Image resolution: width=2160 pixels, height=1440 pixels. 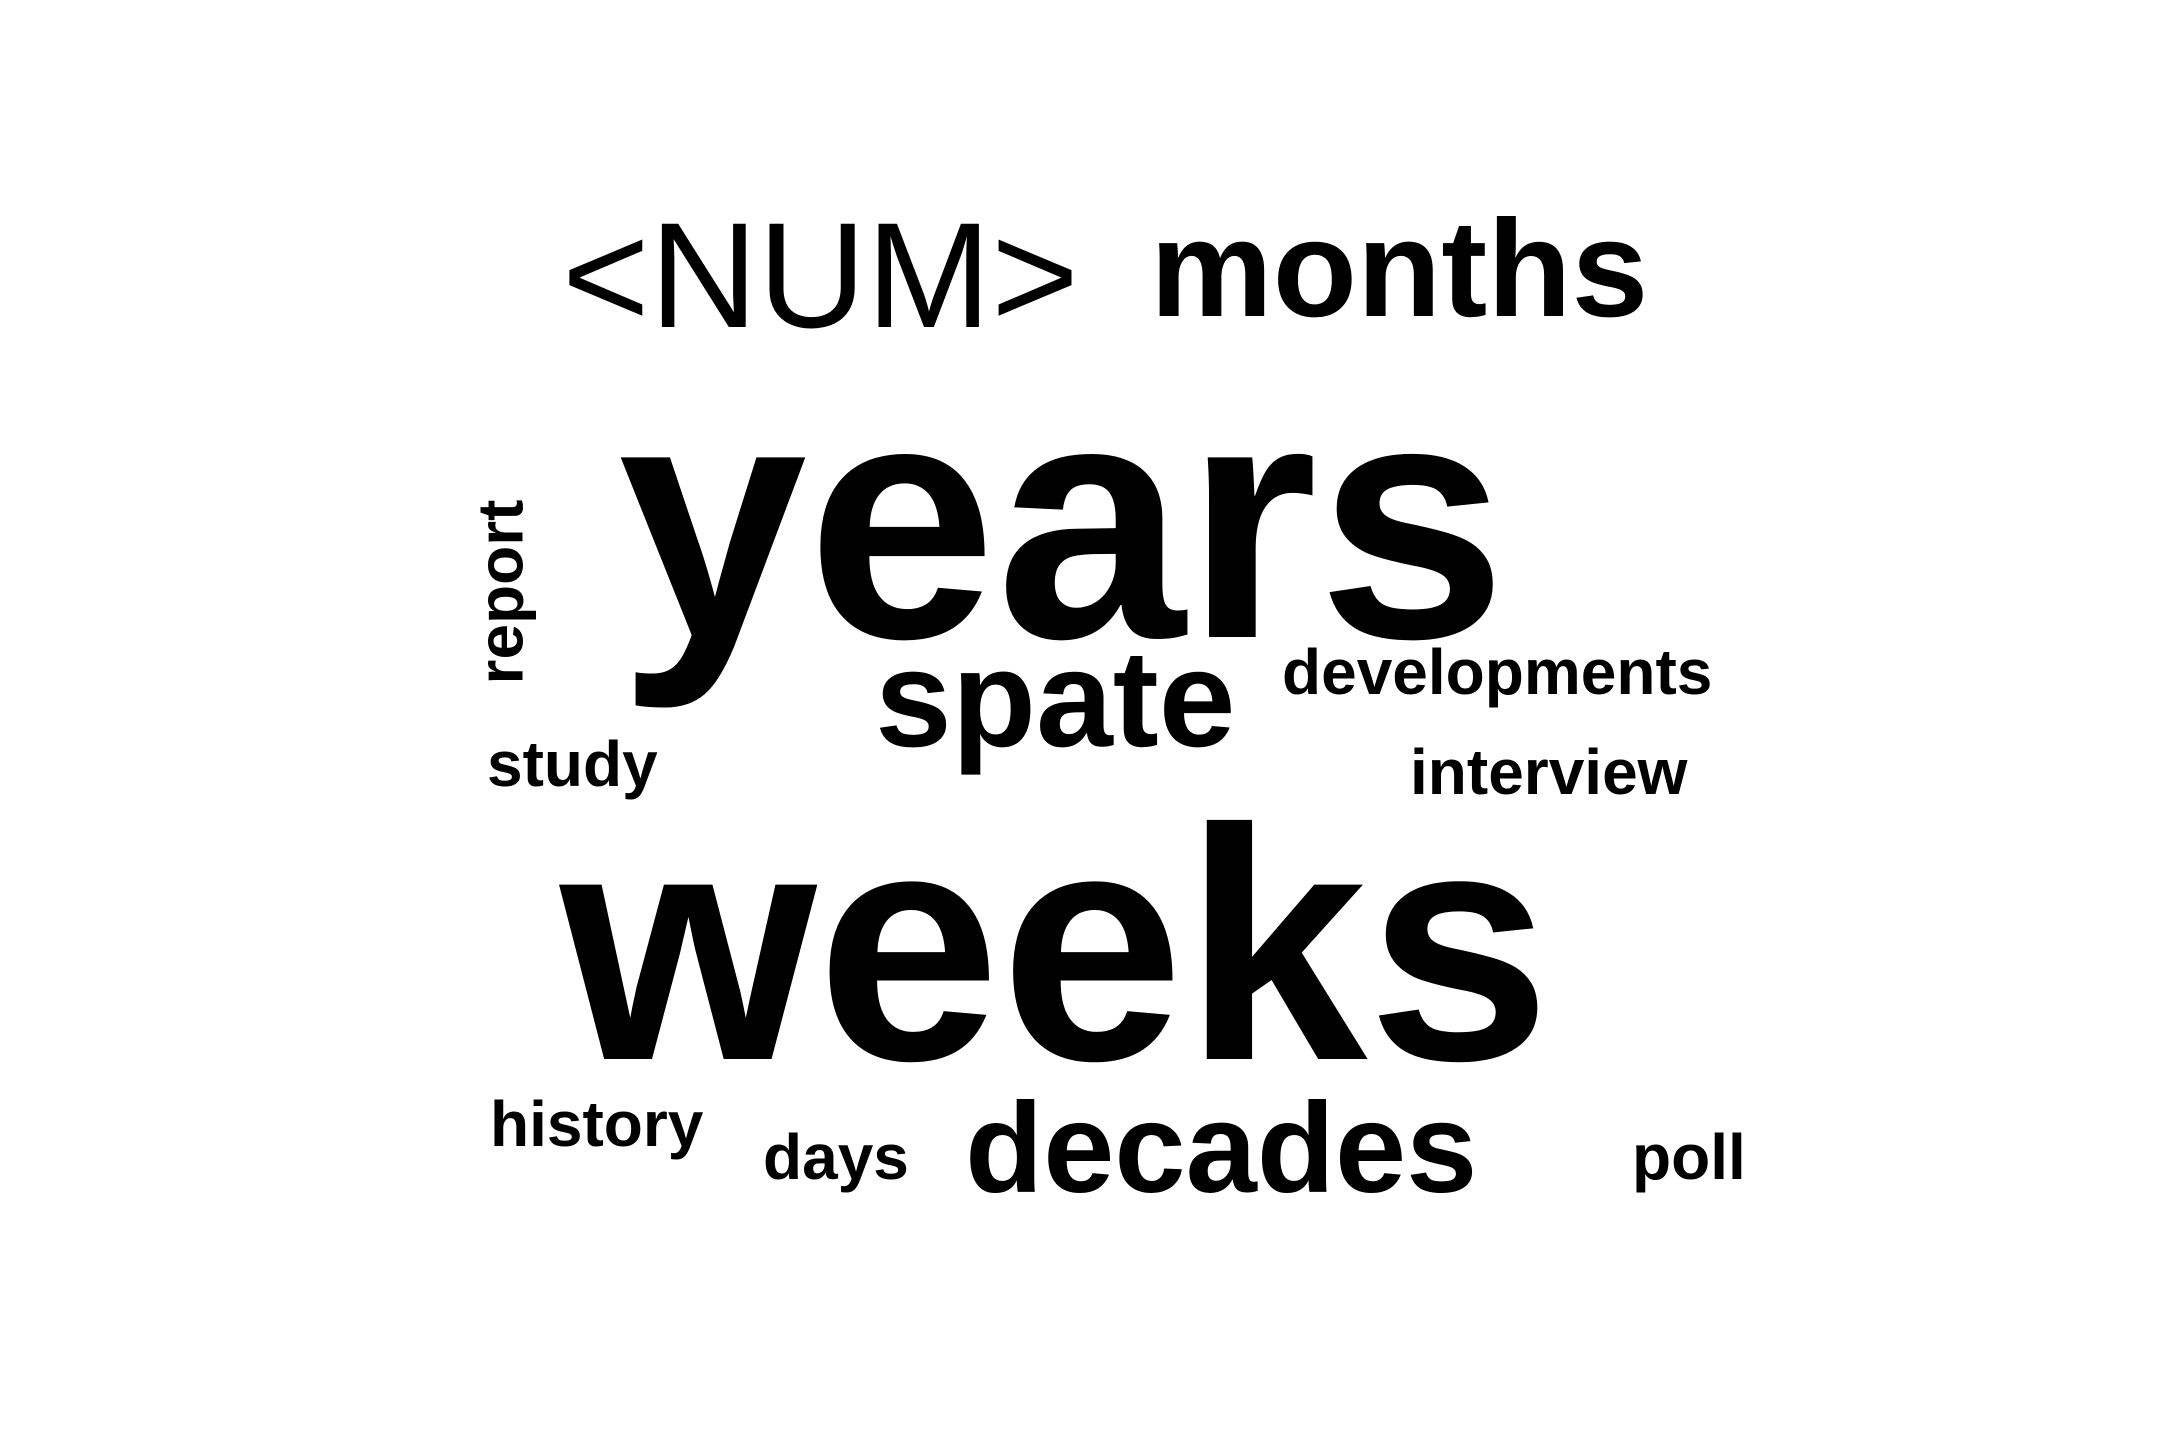 I want to click on word-num: <NUM>, so click(x=820, y=275).